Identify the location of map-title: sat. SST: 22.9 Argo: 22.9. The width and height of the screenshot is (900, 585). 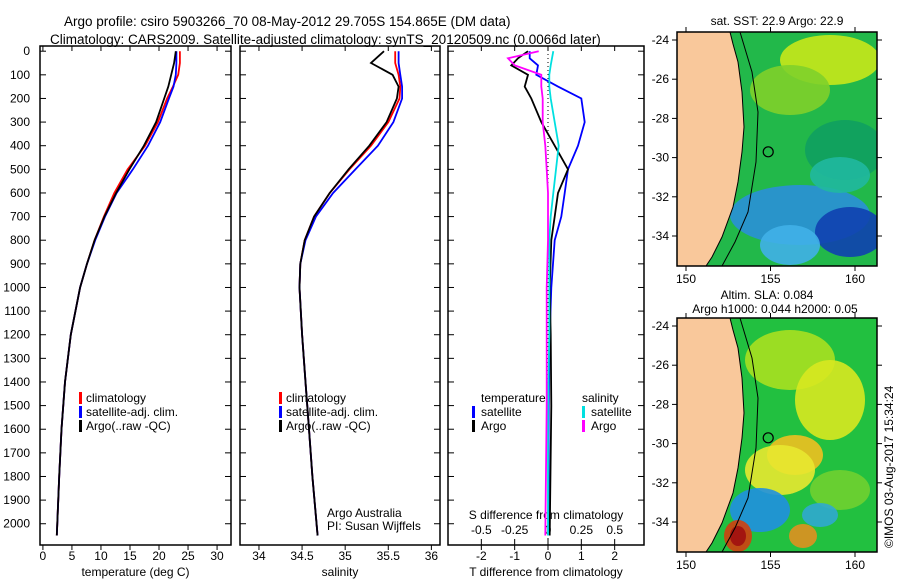
(777, 21).